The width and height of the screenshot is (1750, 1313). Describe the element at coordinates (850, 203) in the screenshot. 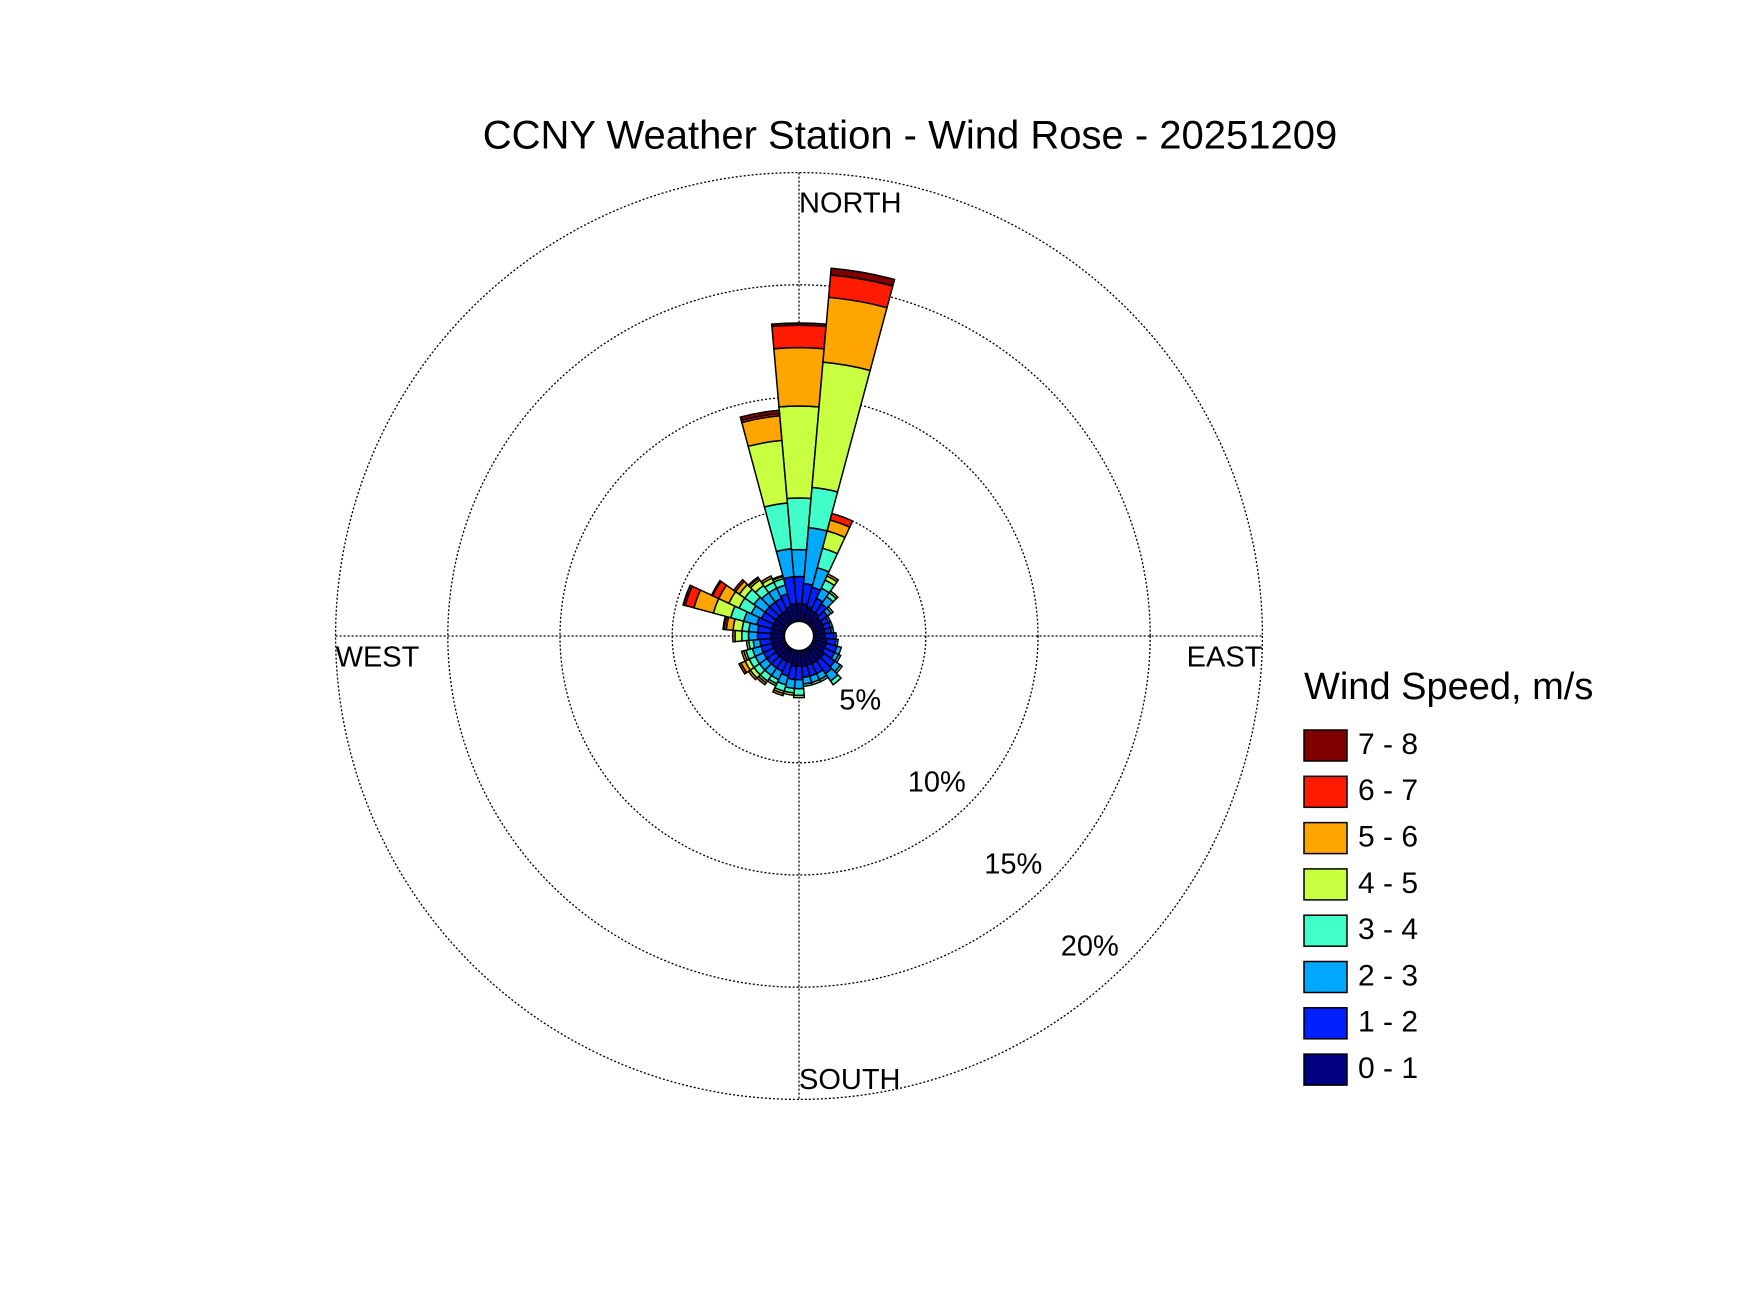

I see `direction-label: NORTH` at that location.